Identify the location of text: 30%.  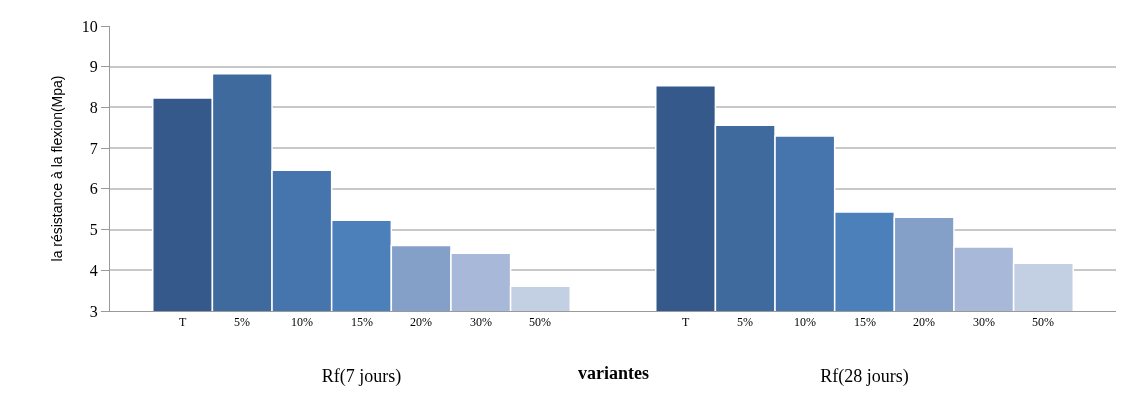
(984, 322).